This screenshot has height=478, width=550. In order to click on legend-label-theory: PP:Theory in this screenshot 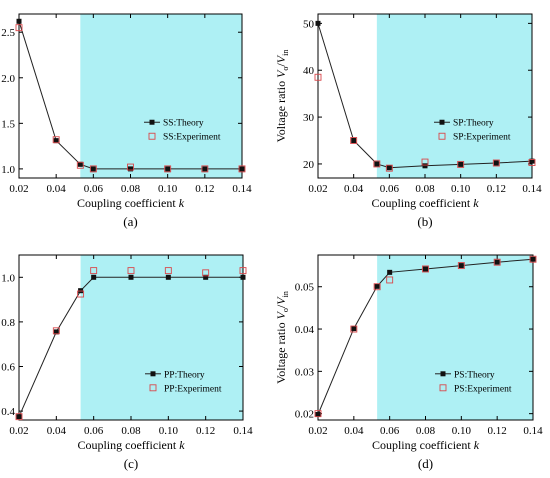, I will do `click(184, 375)`.